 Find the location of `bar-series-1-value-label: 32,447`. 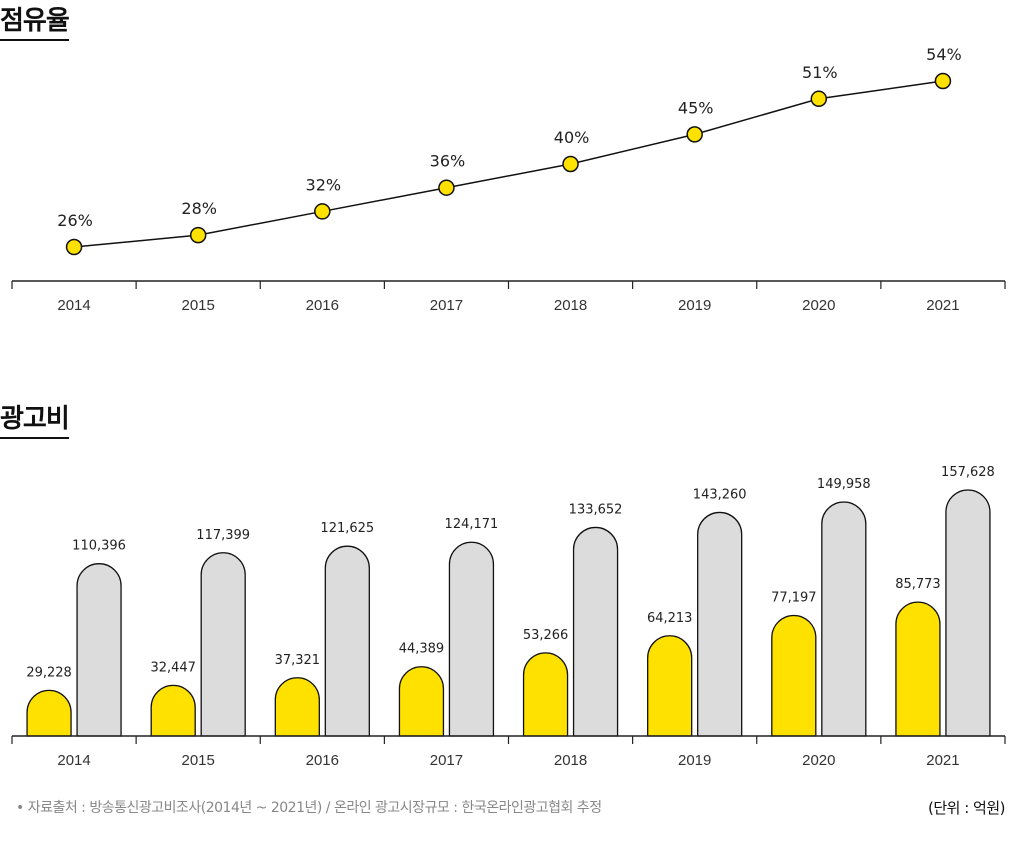

bar-series-1-value-label: 32,447 is located at coordinates (173, 667).